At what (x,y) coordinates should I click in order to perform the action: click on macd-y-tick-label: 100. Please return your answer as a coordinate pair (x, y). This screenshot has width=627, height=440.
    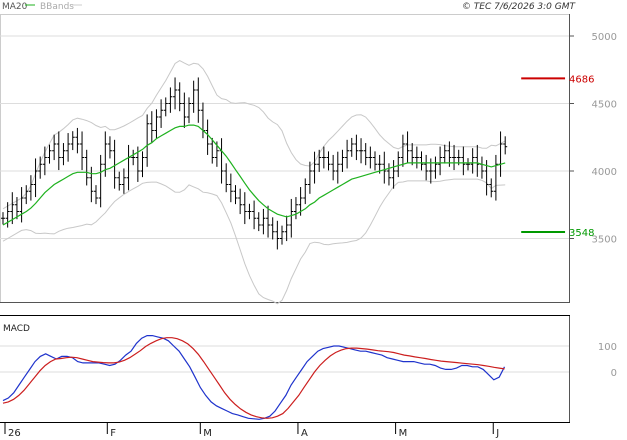
    Looking at the image, I should click on (607, 347).